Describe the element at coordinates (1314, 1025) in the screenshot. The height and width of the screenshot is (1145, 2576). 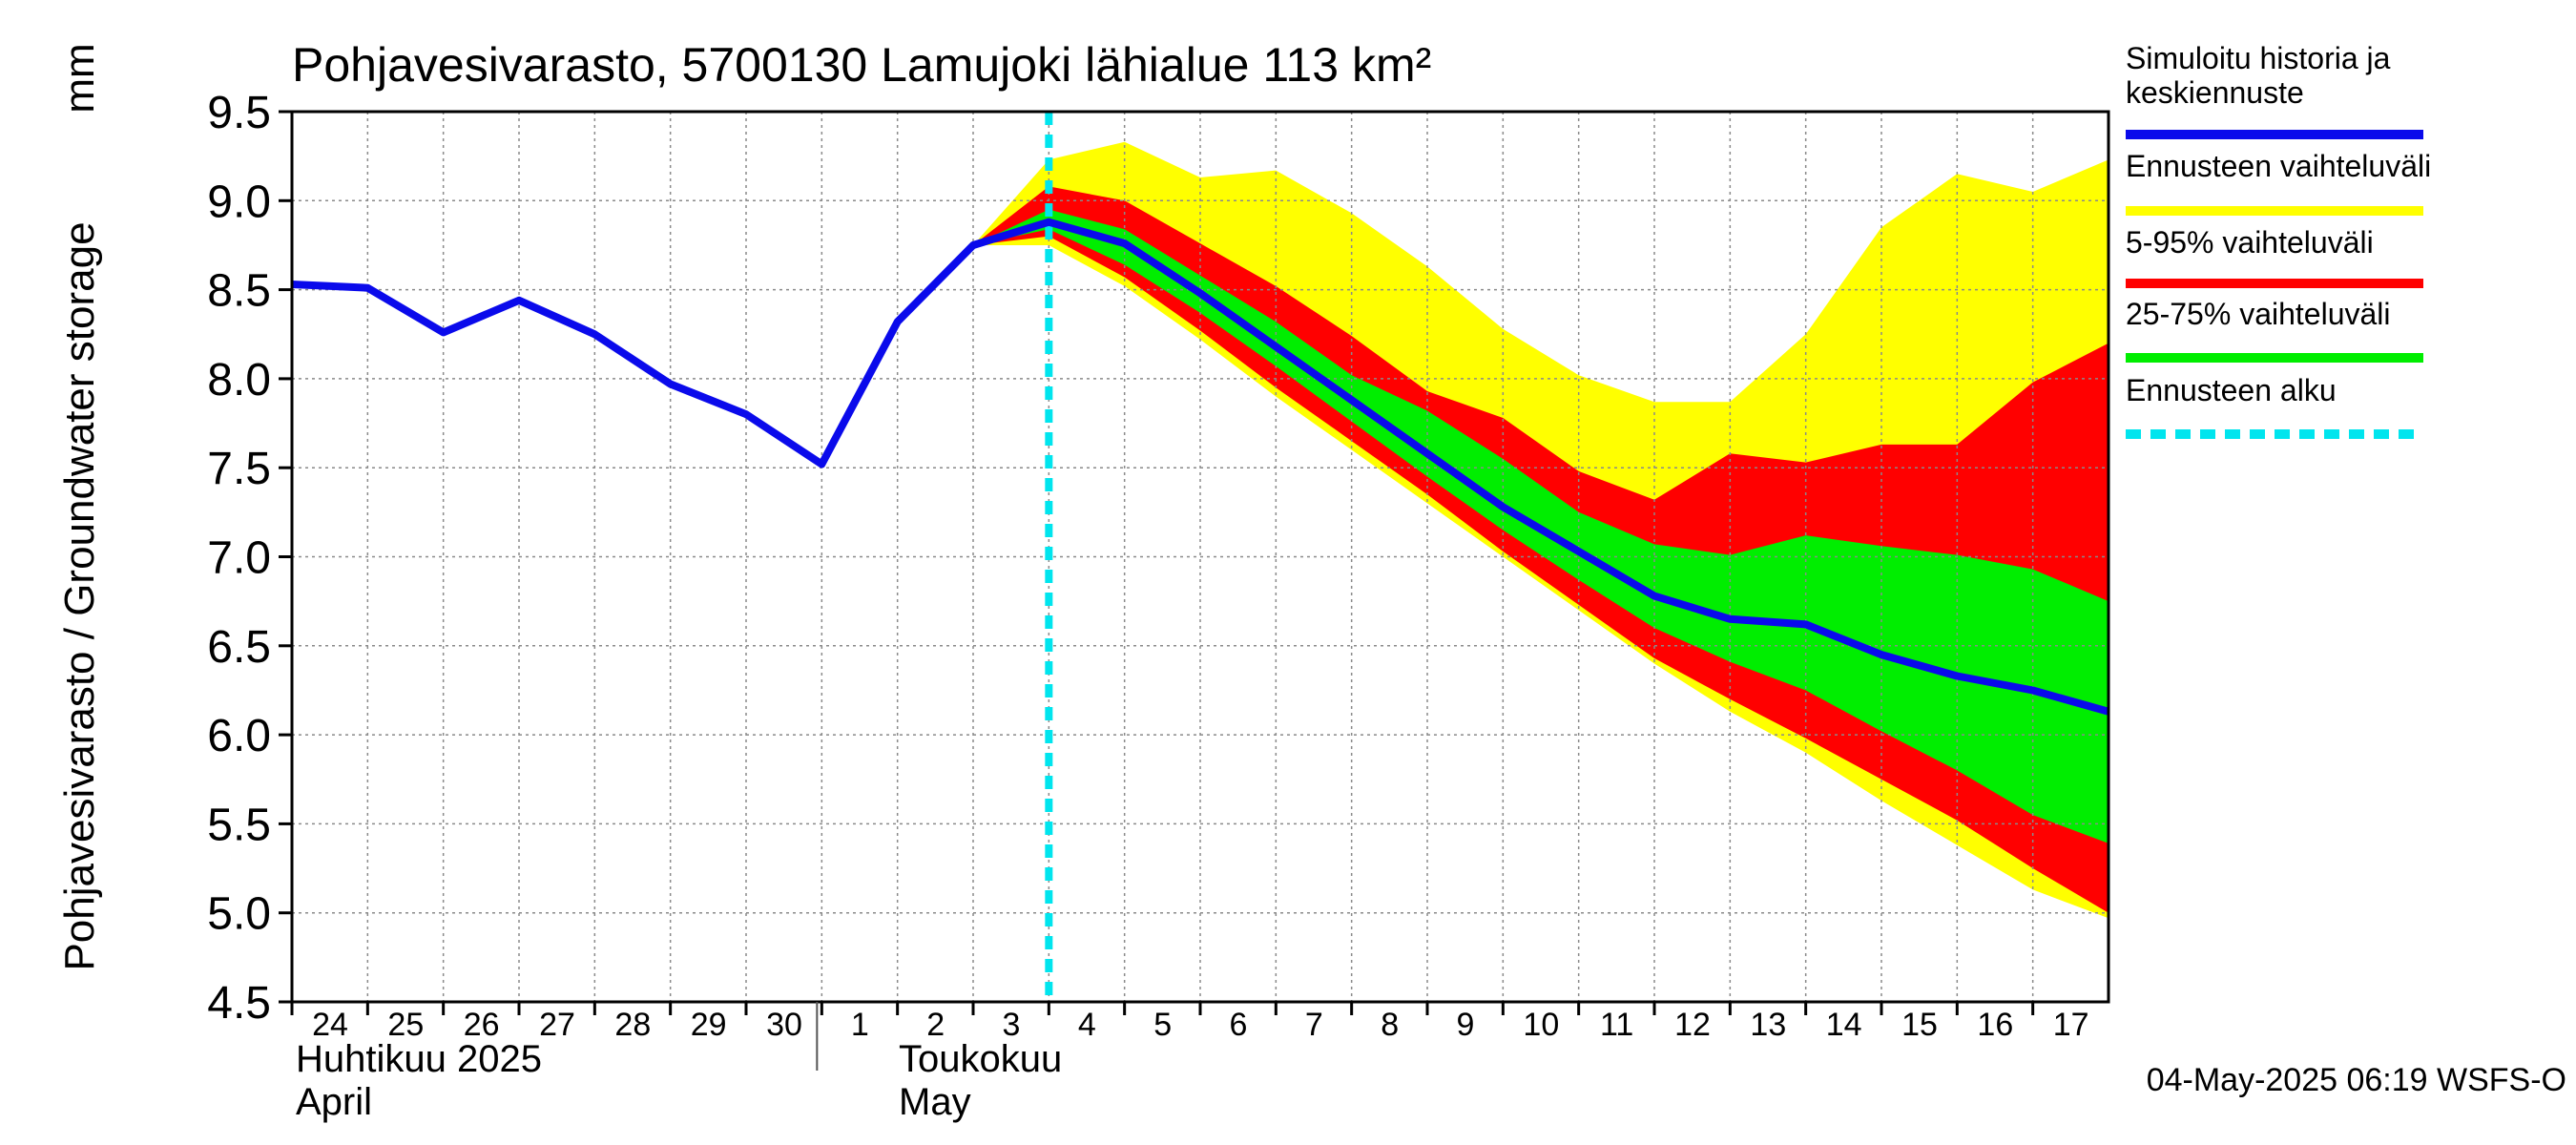
I see `x-tick-label: 7` at that location.